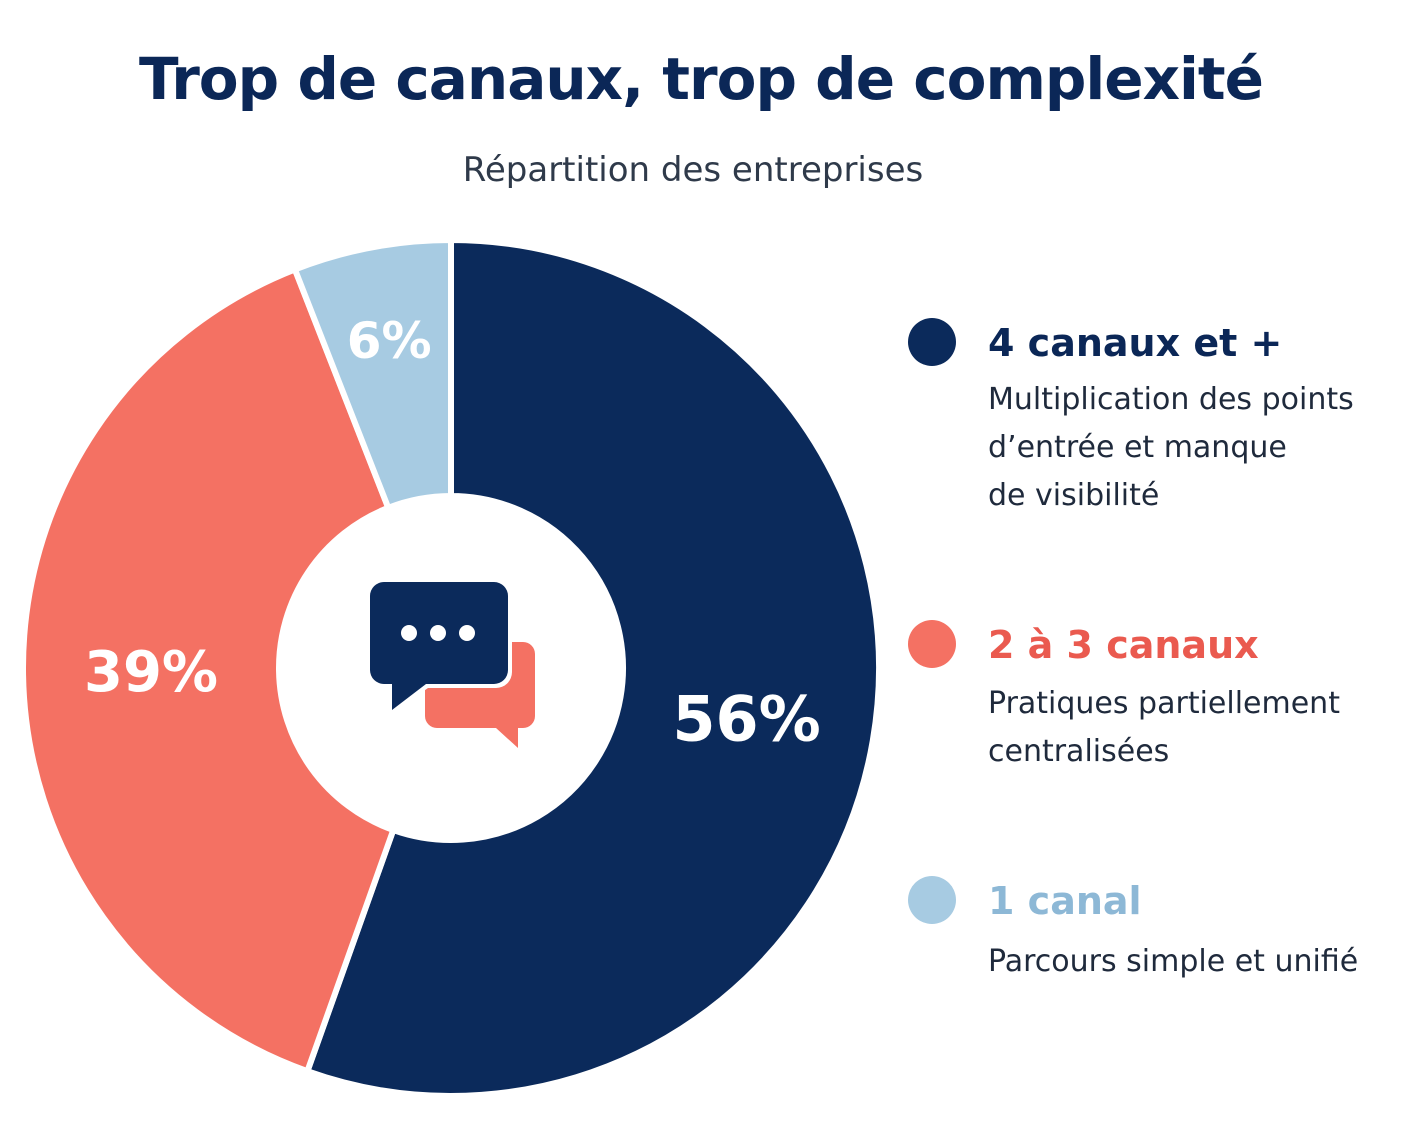 Image resolution: width=1402 pixels, height=1122 pixels. I want to click on slice-value-label: 39%, so click(151, 672).